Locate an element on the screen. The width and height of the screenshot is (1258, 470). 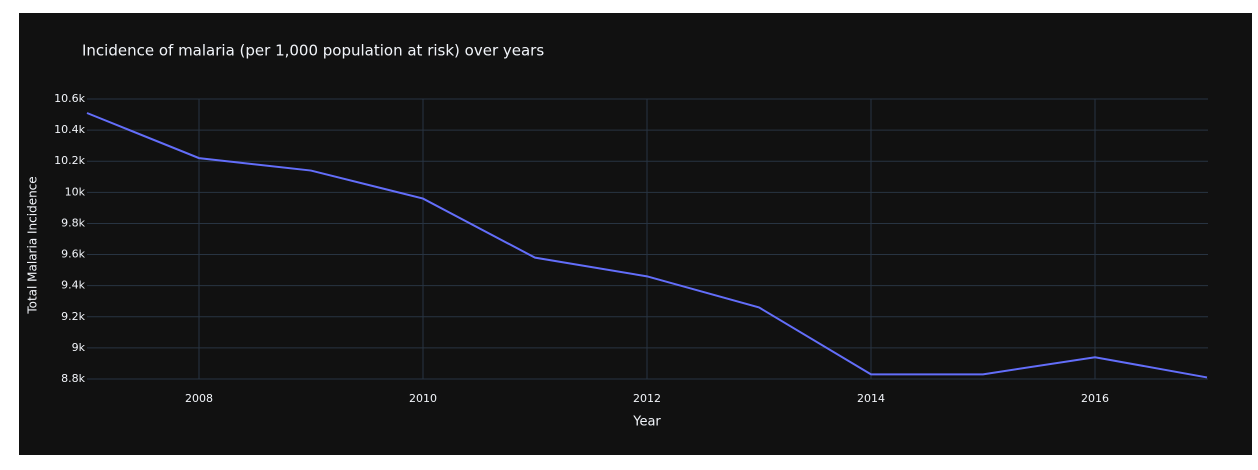
y-tick-label: 9.4k is located at coordinates (73, 285).